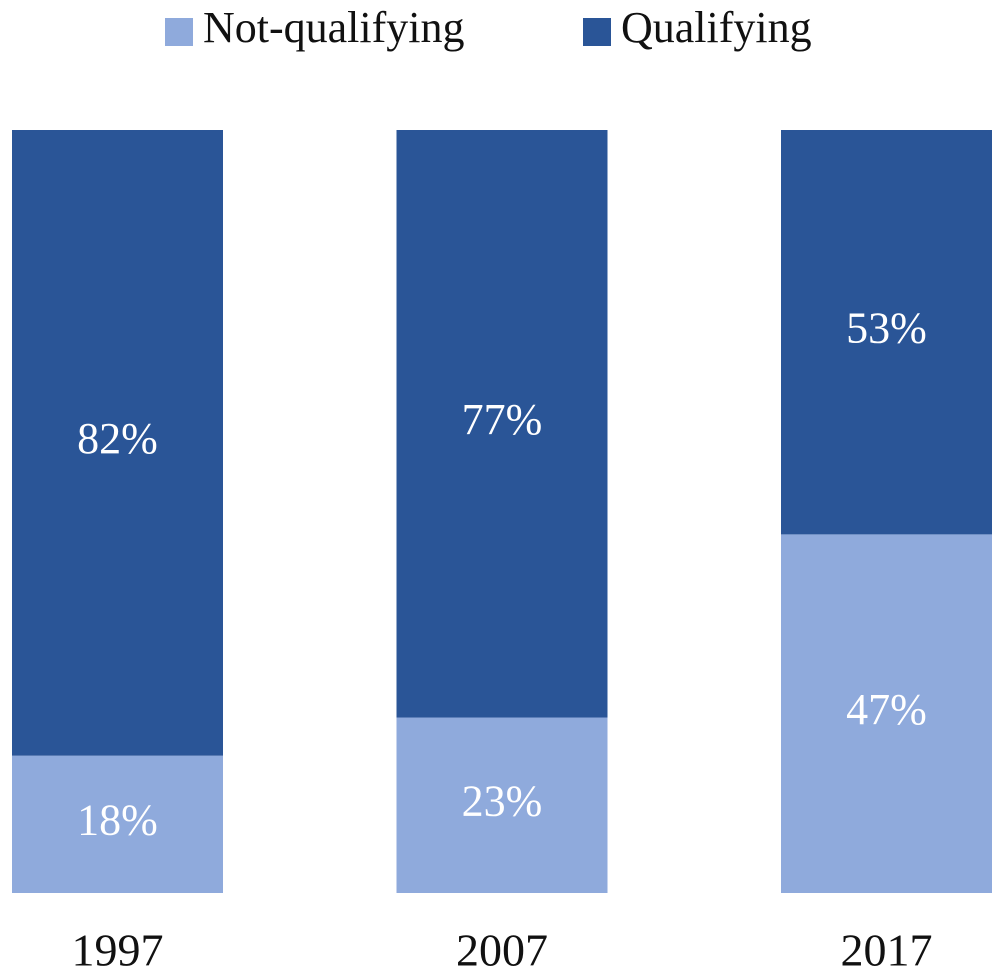 The height and width of the screenshot is (977, 992). What do you see at coordinates (887, 950) in the screenshot?
I see `x-tick-label: 2017` at bounding box center [887, 950].